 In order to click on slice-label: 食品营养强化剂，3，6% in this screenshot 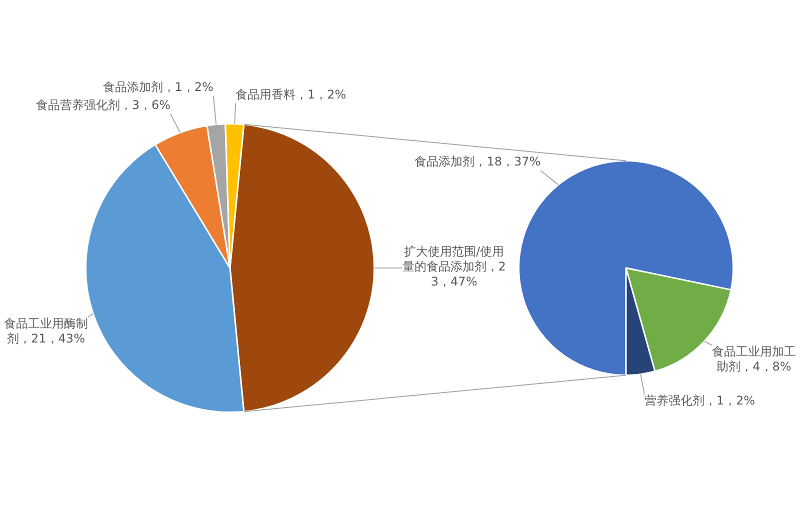, I will do `click(103, 105)`.